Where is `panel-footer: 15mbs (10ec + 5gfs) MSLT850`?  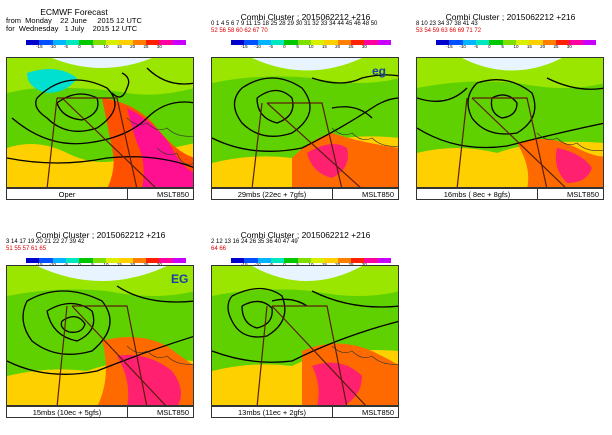
panel-footer: 15mbs (10ec + 5gfs) MSLT850 is located at coordinates (100, 412).